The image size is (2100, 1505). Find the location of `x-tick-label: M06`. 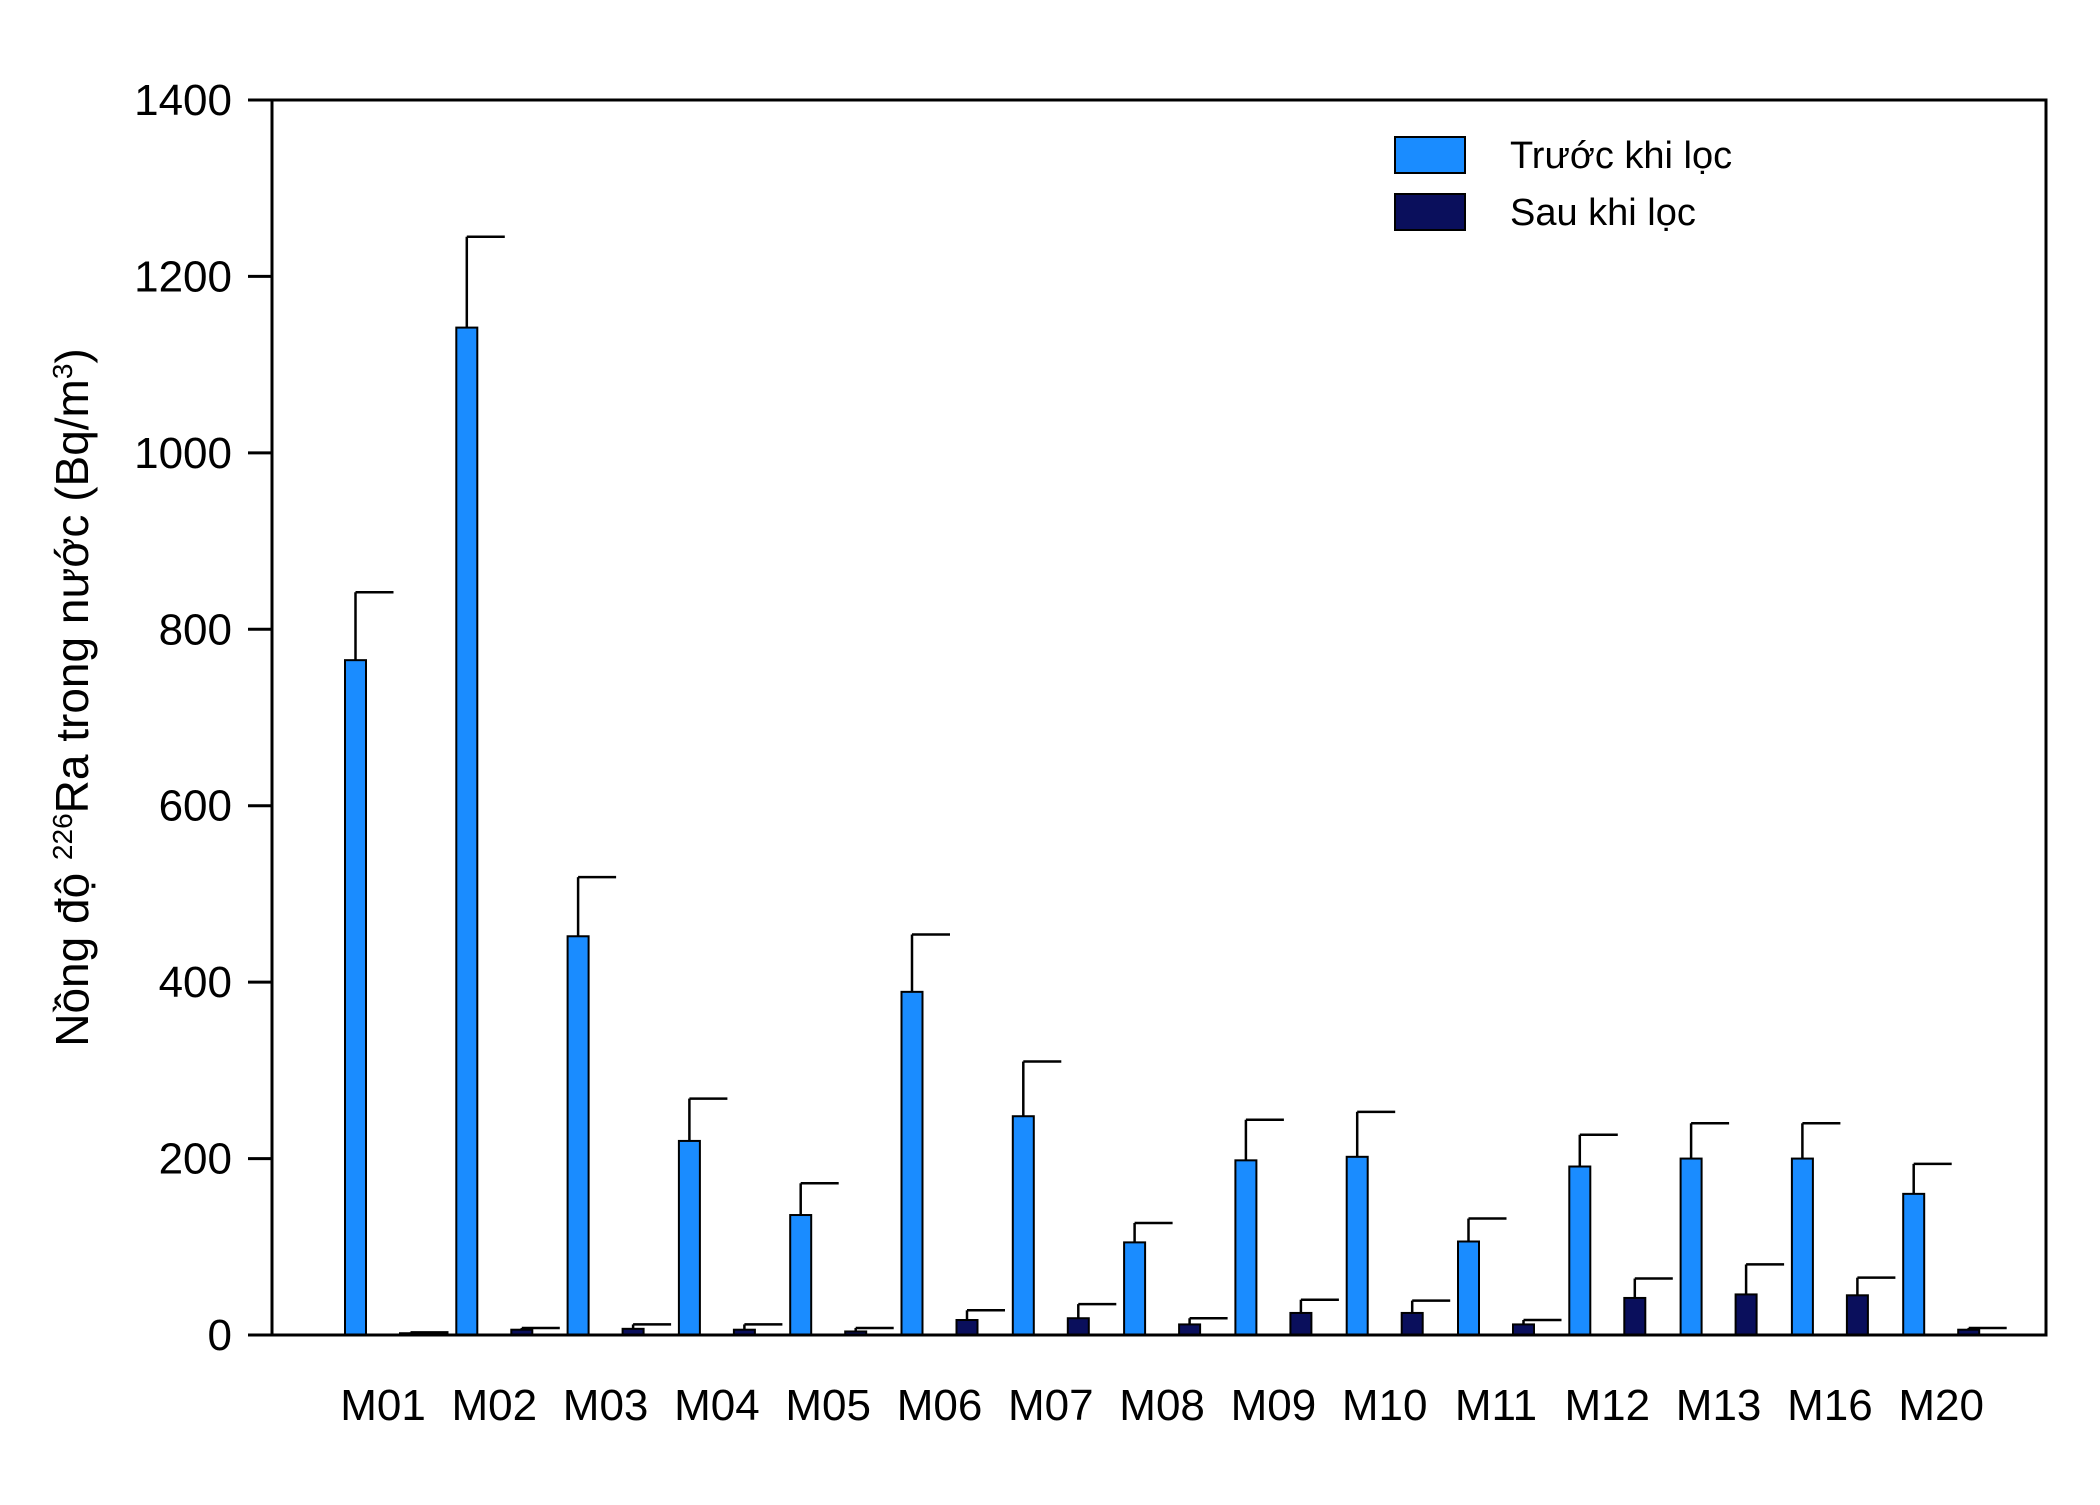

x-tick-label: M06 is located at coordinates (940, 1405).